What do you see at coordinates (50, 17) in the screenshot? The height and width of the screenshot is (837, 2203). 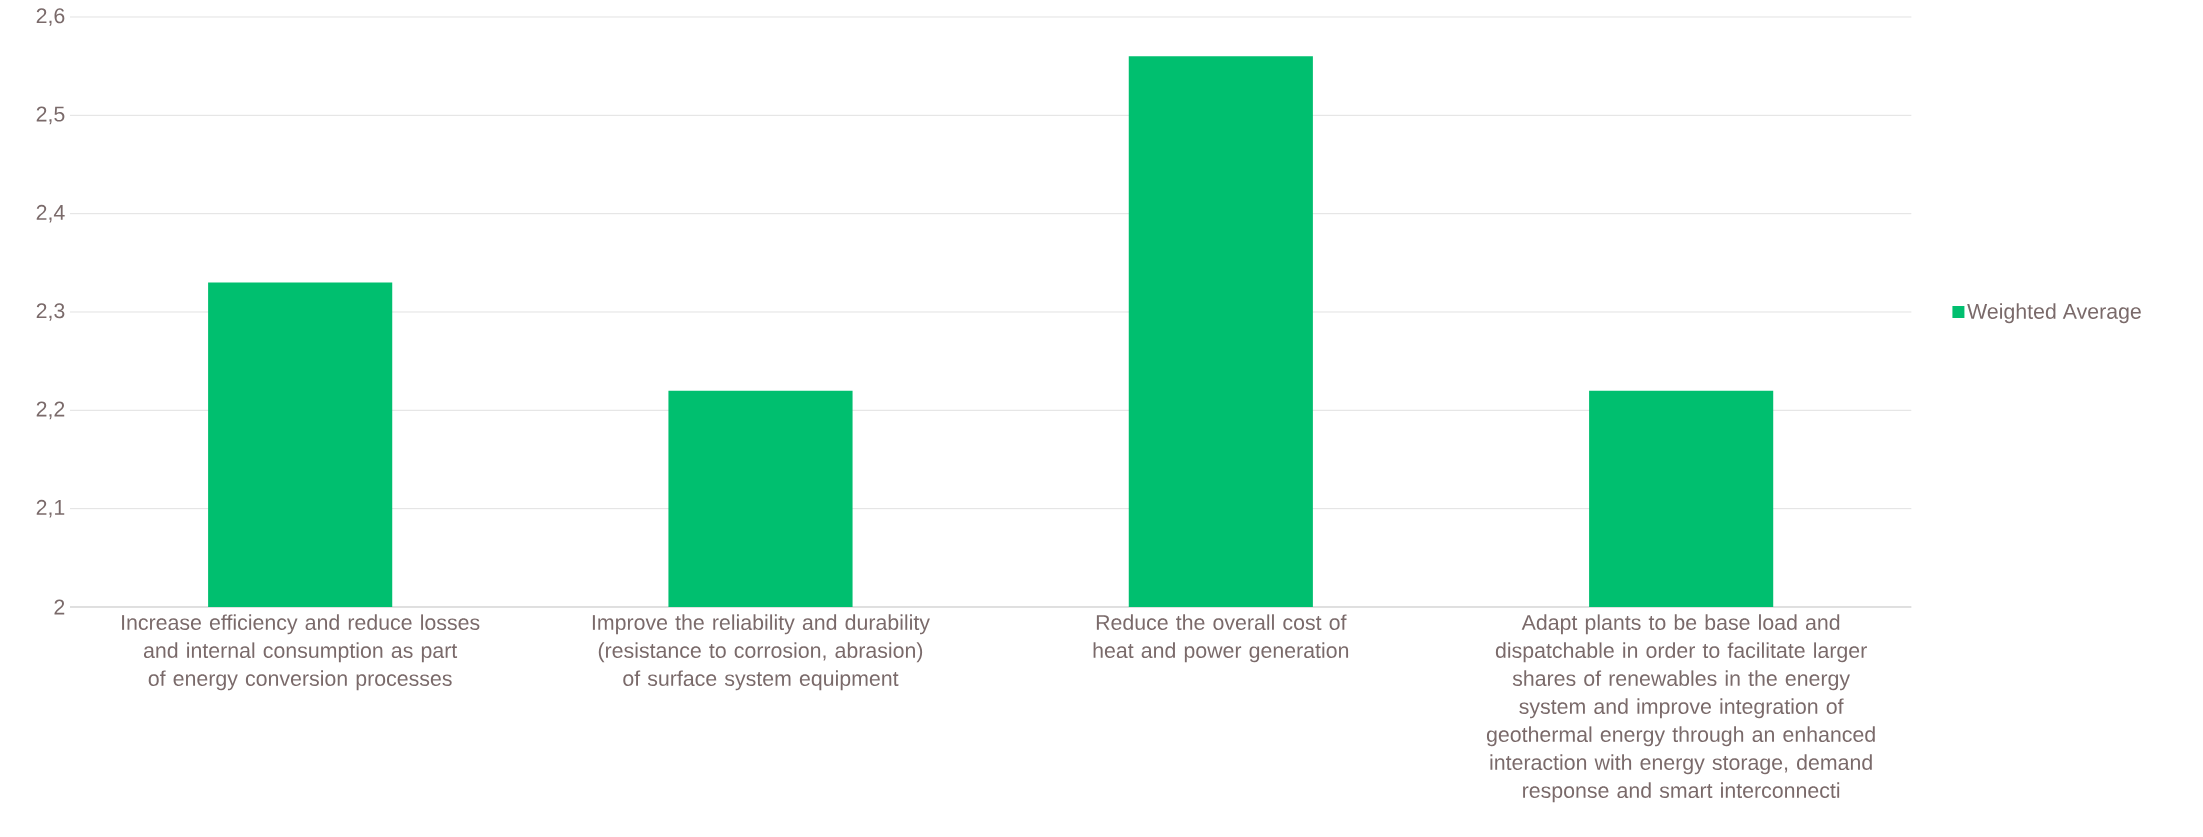 I see `y-tick-label: 2,6` at bounding box center [50, 17].